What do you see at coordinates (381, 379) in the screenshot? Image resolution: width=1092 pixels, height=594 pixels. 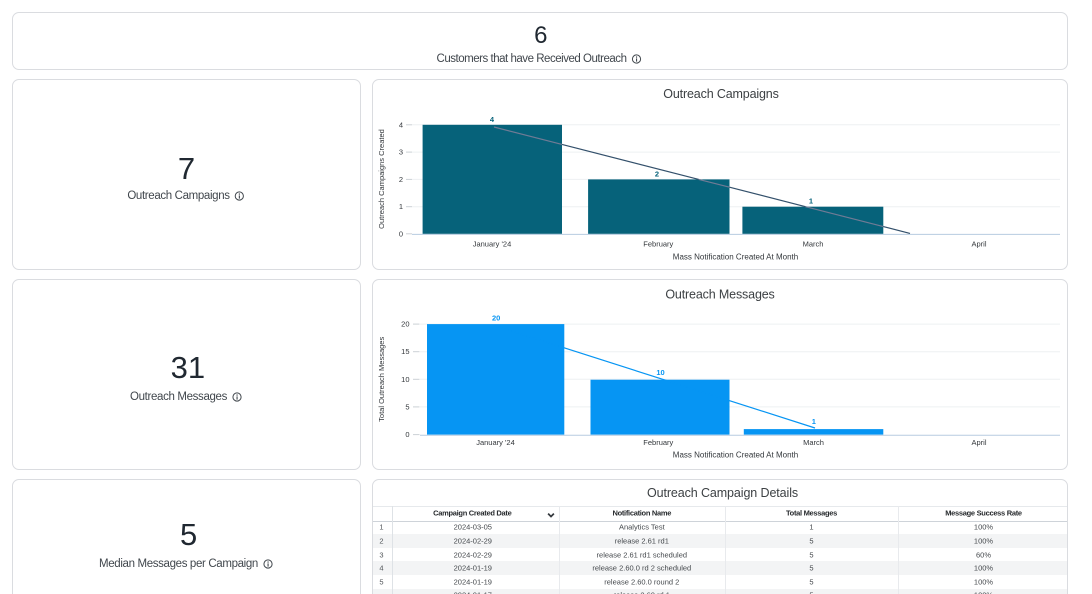 I see `svg-text: Total Outreach Messages` at bounding box center [381, 379].